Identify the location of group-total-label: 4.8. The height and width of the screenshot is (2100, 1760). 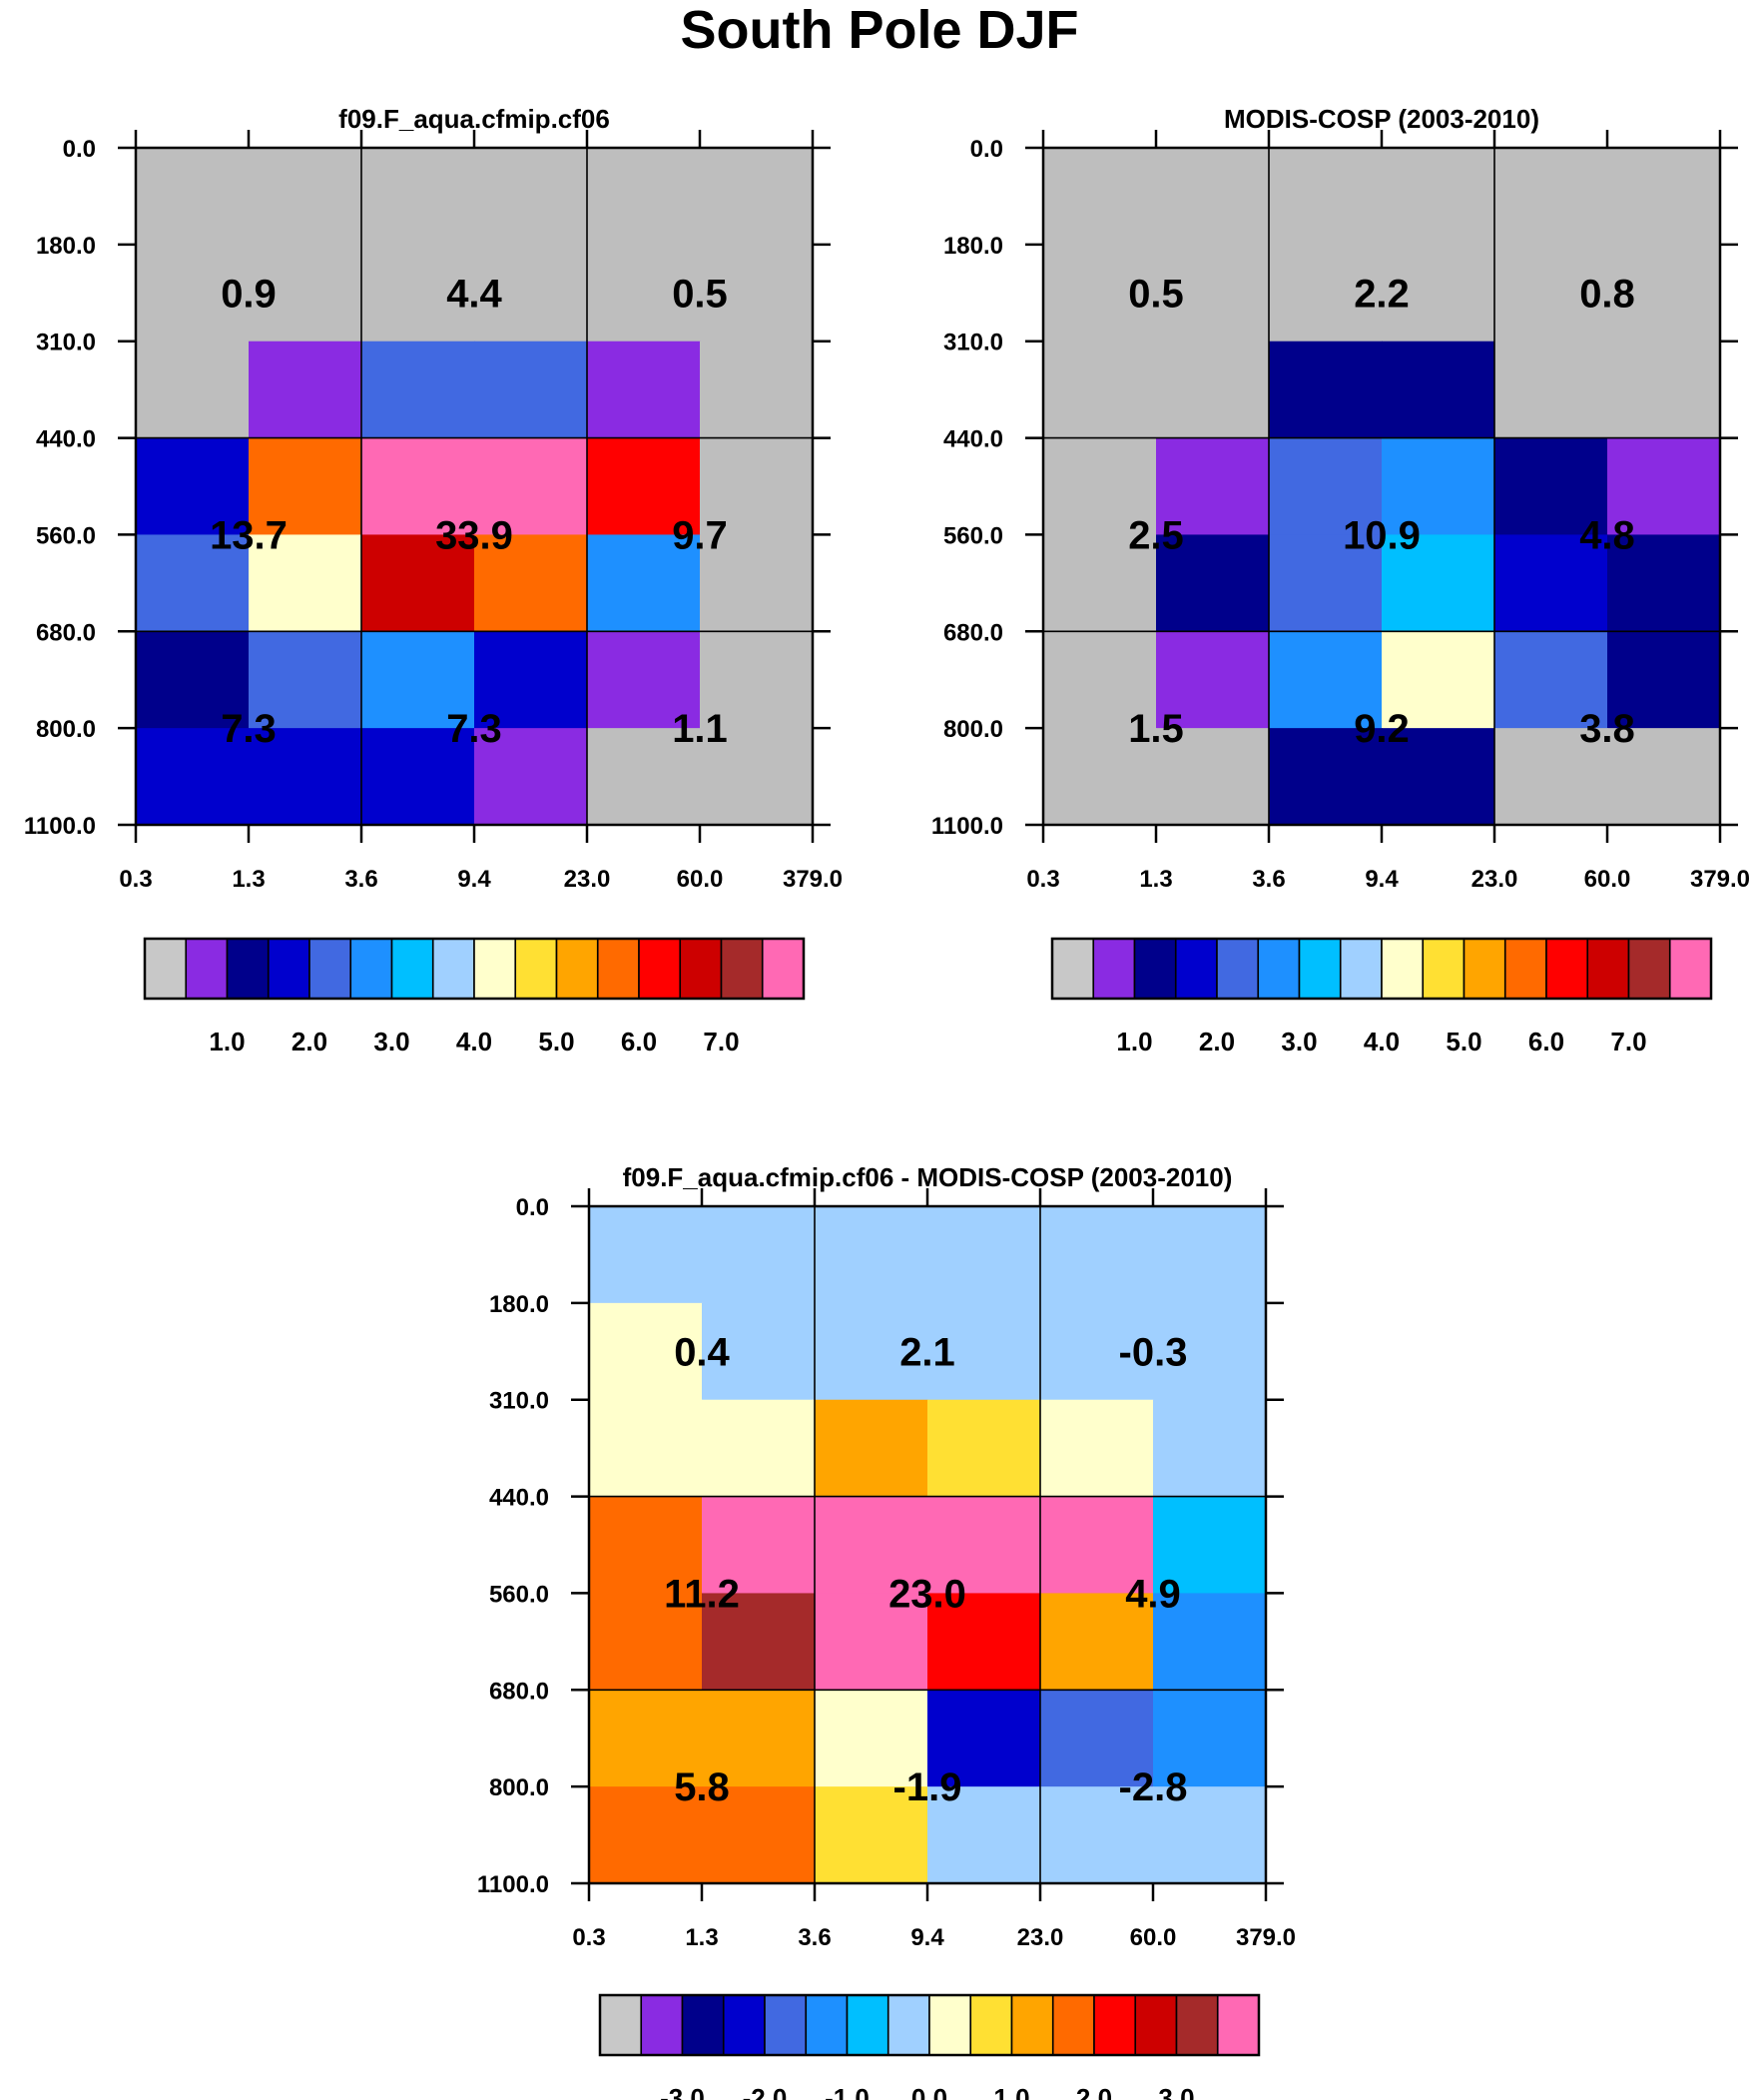
(1607, 535).